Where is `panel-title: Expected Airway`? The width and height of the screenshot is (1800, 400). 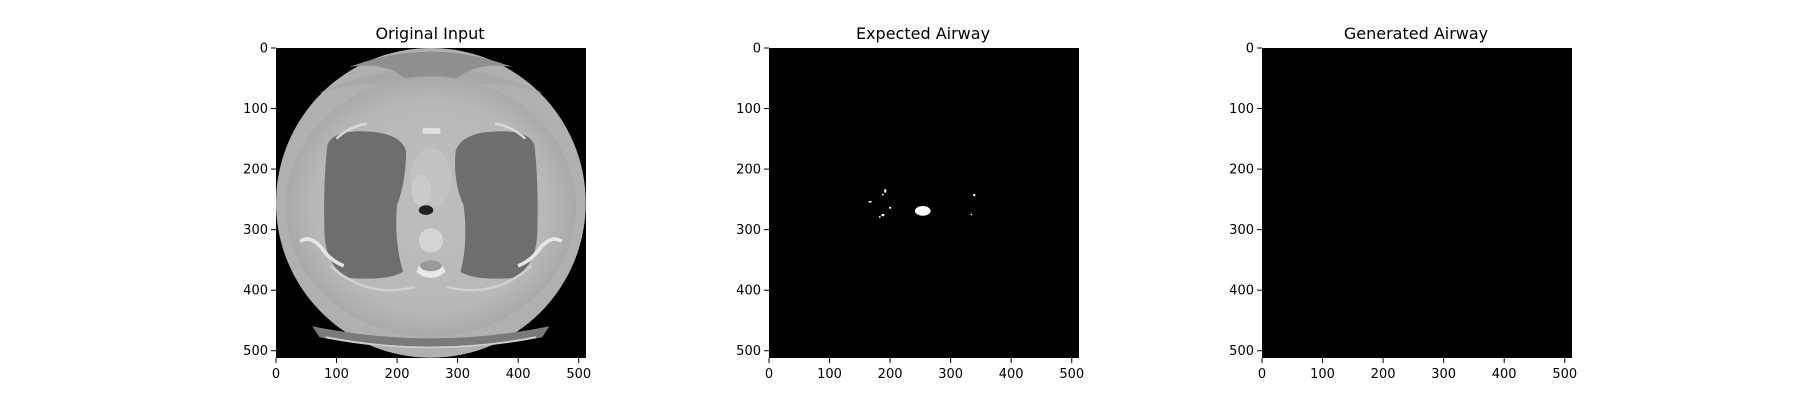 panel-title: Expected Airway is located at coordinates (923, 33).